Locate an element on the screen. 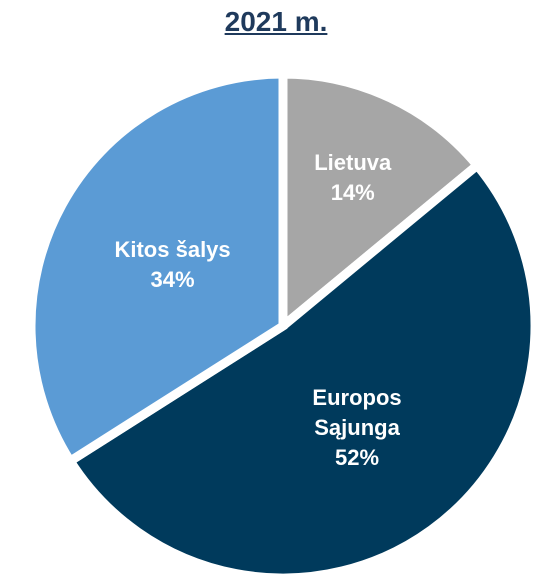 This screenshot has width=552, height=580. slice-label: Lietuva 14% is located at coordinates (353, 178).